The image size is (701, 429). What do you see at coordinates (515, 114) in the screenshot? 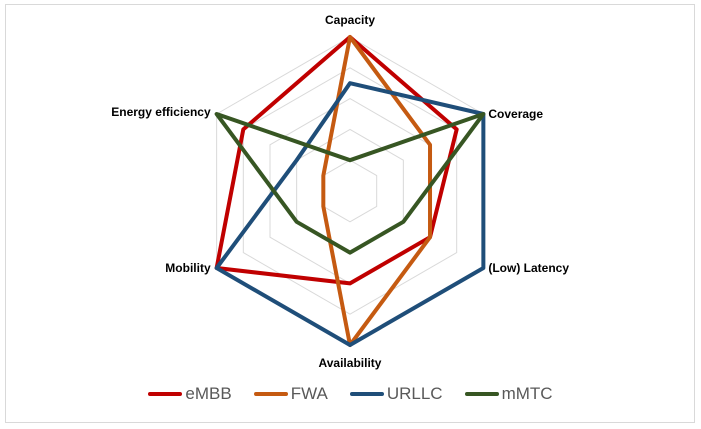
I see `axis-label: Coverage` at bounding box center [515, 114].